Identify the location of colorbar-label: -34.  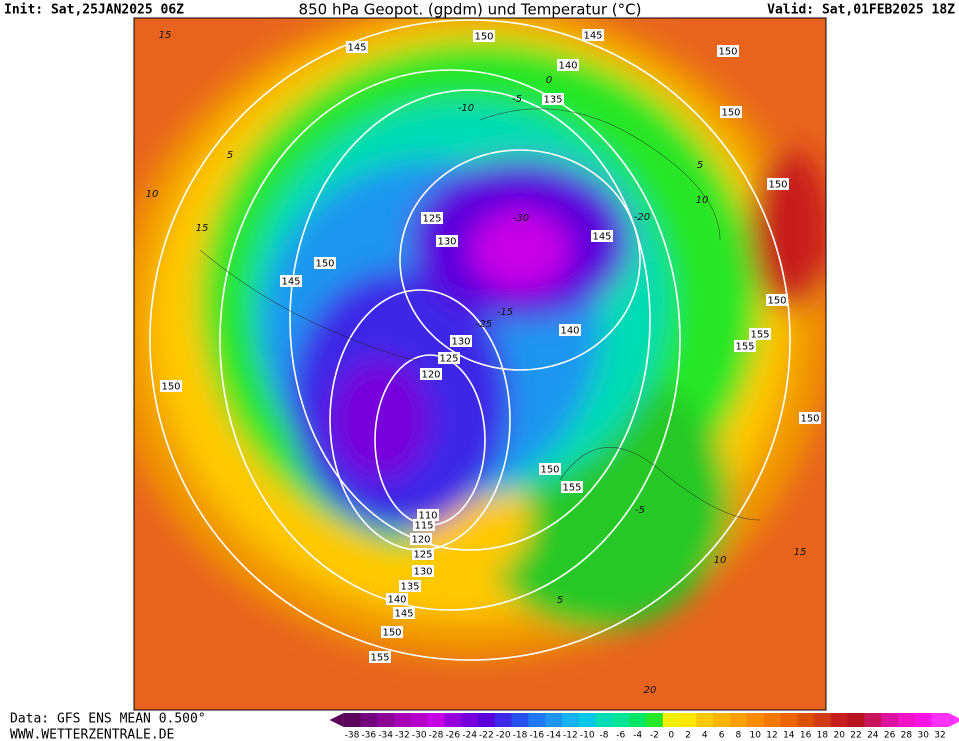
(385, 736).